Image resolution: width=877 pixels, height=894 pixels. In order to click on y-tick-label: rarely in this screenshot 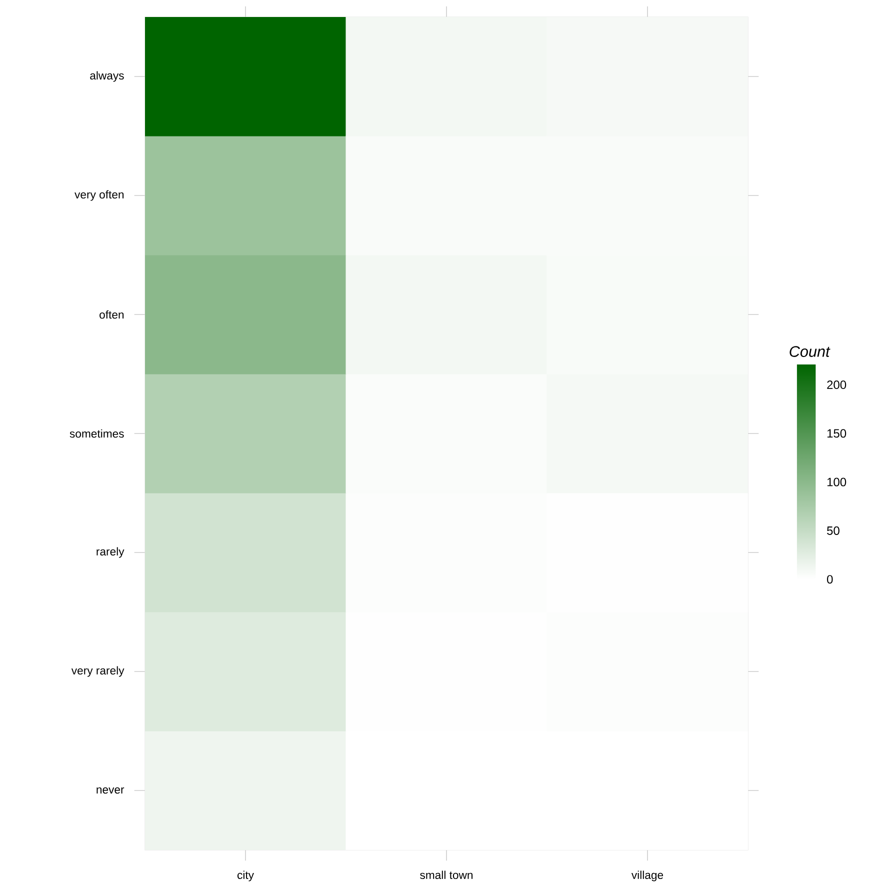, I will do `click(110, 552)`.